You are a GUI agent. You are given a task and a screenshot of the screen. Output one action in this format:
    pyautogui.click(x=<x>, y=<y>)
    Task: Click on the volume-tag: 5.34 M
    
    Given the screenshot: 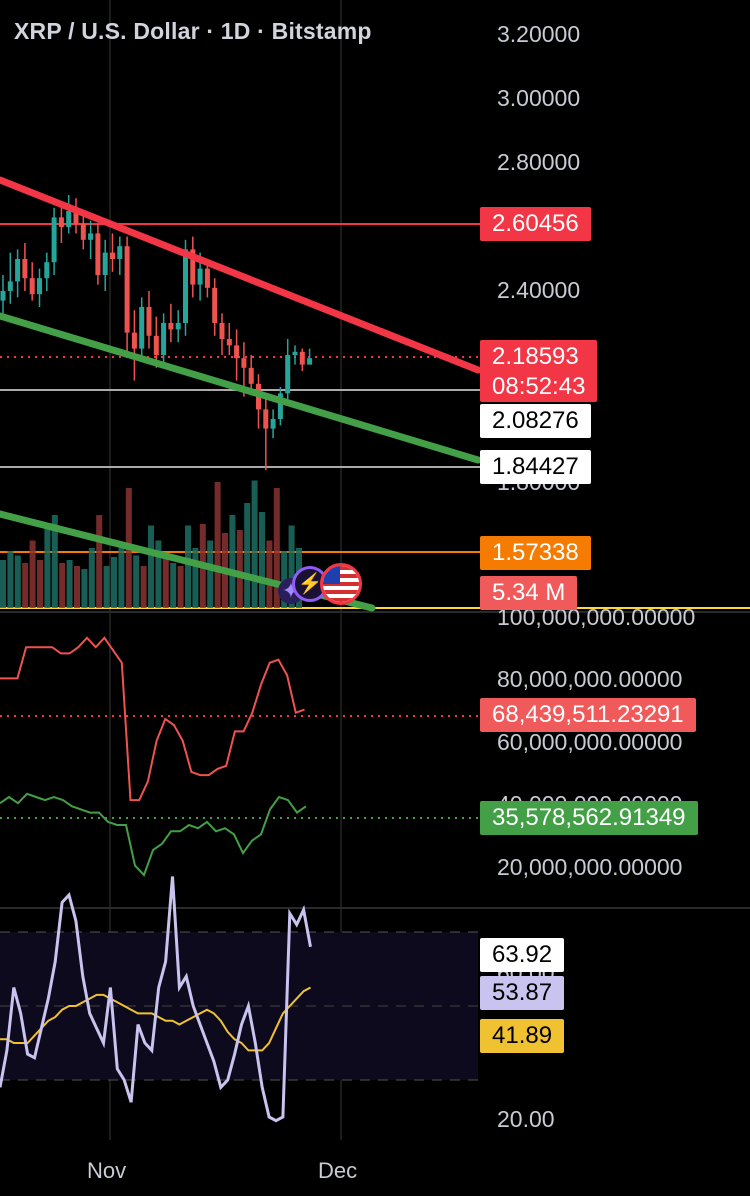 What is the action you would take?
    pyautogui.click(x=529, y=593)
    